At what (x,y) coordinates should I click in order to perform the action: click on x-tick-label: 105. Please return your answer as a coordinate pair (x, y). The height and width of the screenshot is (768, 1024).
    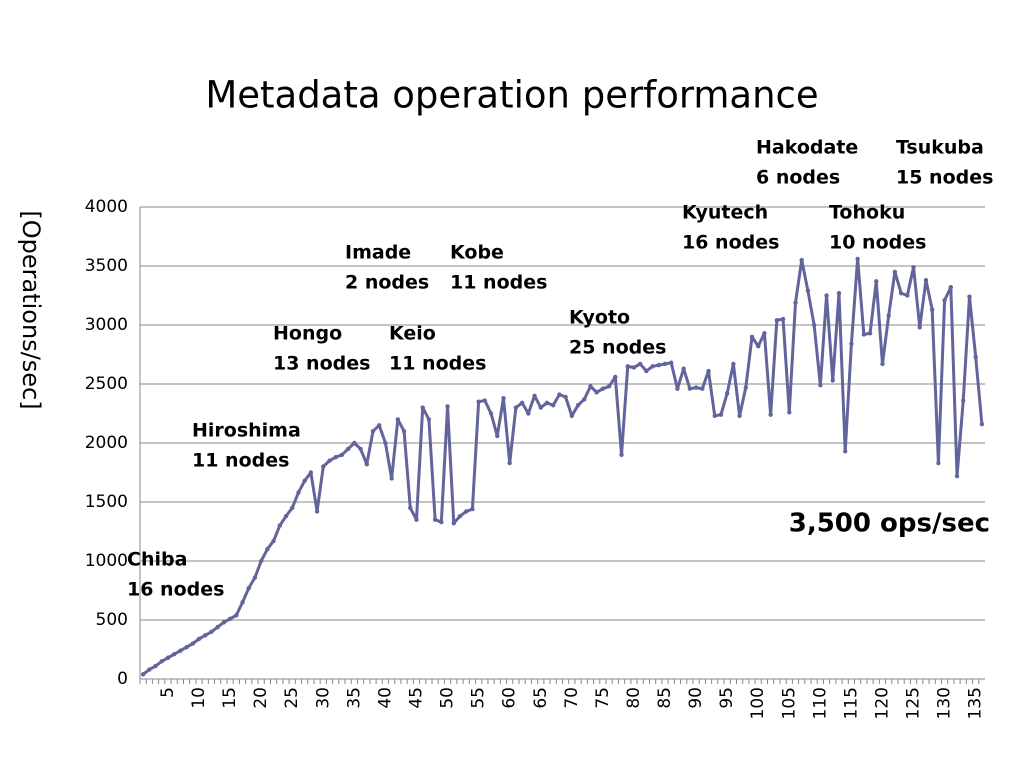
    Looking at the image, I should click on (789, 703).